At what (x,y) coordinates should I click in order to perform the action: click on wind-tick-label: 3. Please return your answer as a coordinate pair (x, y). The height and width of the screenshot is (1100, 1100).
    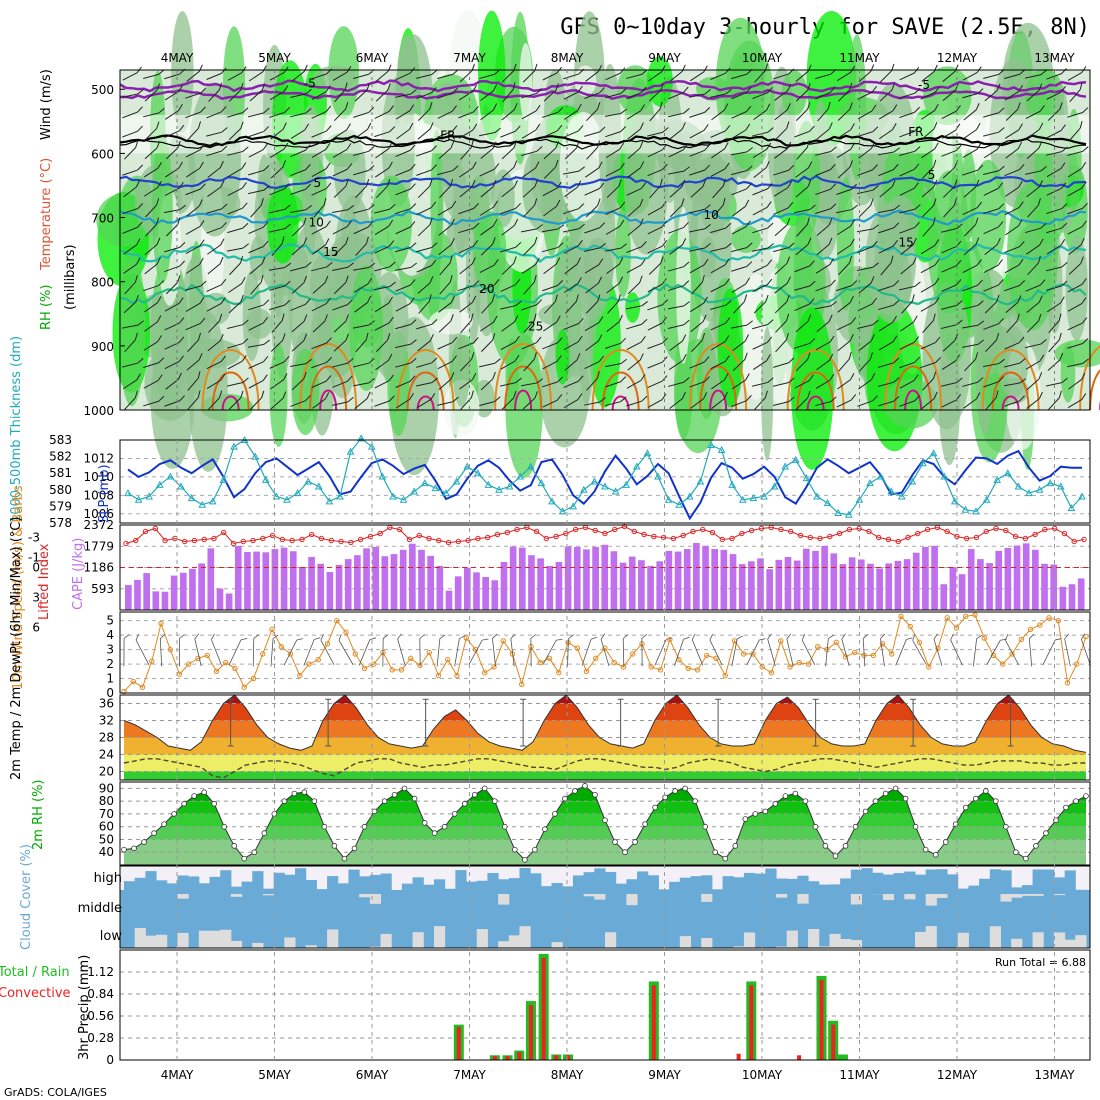
    Looking at the image, I should click on (110, 650).